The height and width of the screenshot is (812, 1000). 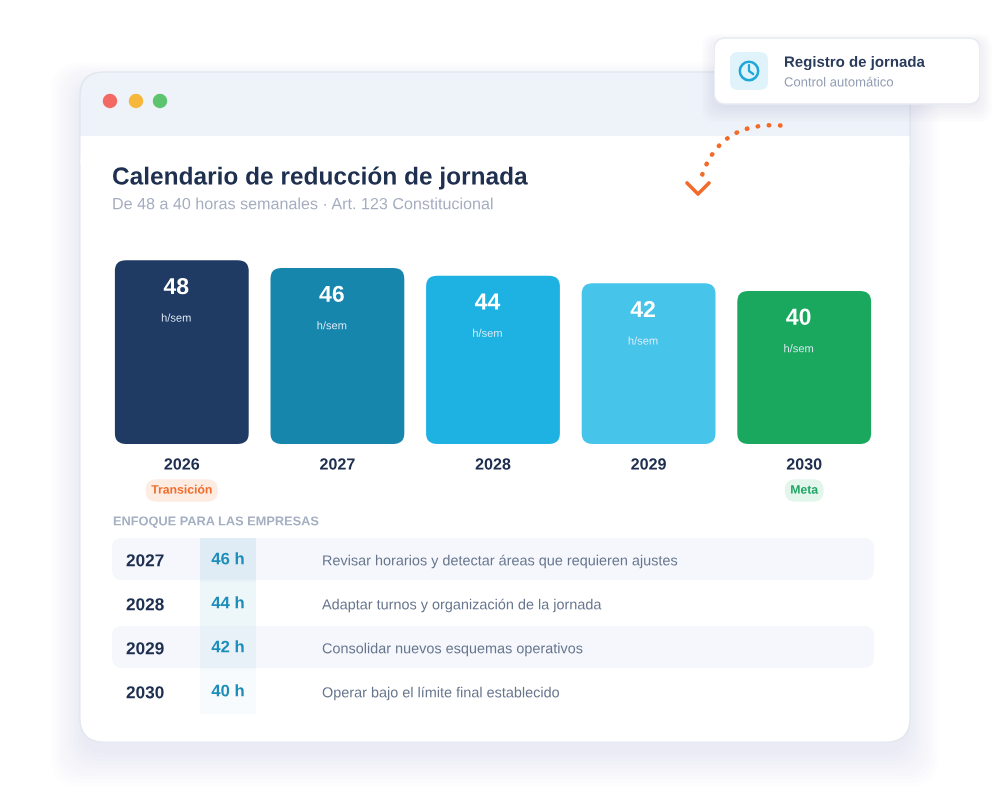 What do you see at coordinates (303, 203) in the screenshot?
I see `chart-subtitle: De 48 a 40 horas semanales · Art. 123 Constitucional` at bounding box center [303, 203].